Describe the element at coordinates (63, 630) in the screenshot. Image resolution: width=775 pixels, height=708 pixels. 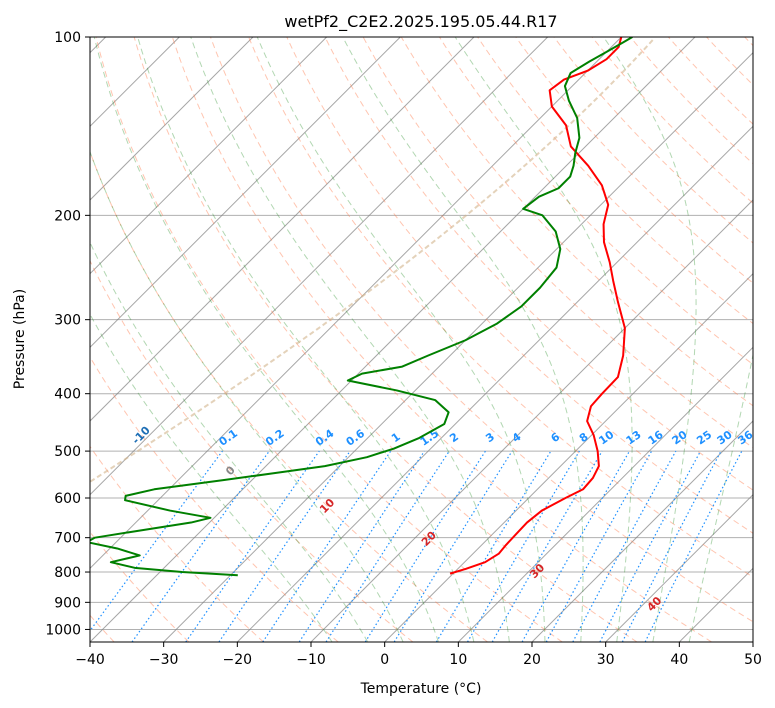
I see `y-tick-label: 1000` at that location.